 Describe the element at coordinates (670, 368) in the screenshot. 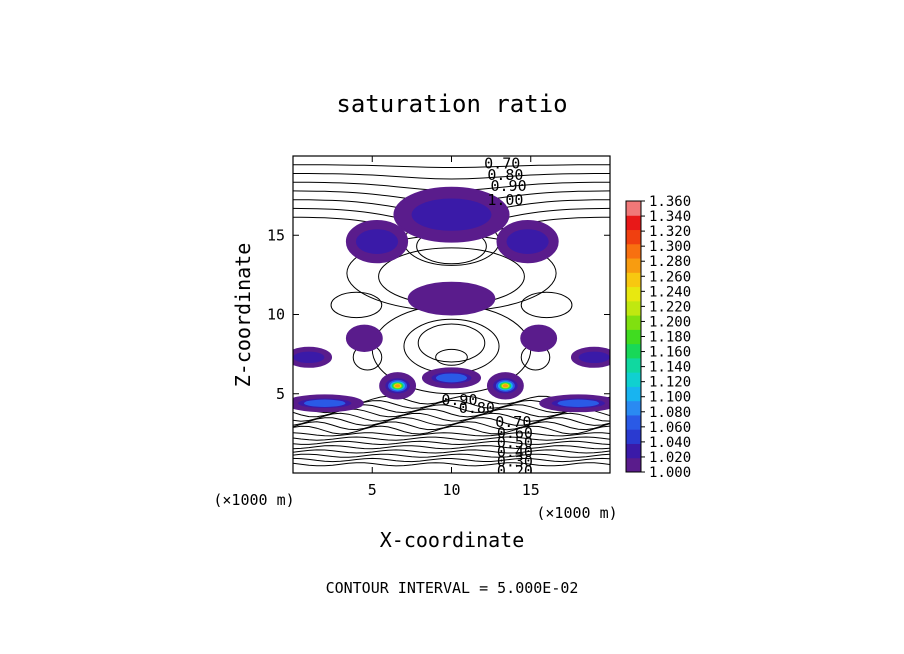

I see `colorbar-label: 1.140` at that location.